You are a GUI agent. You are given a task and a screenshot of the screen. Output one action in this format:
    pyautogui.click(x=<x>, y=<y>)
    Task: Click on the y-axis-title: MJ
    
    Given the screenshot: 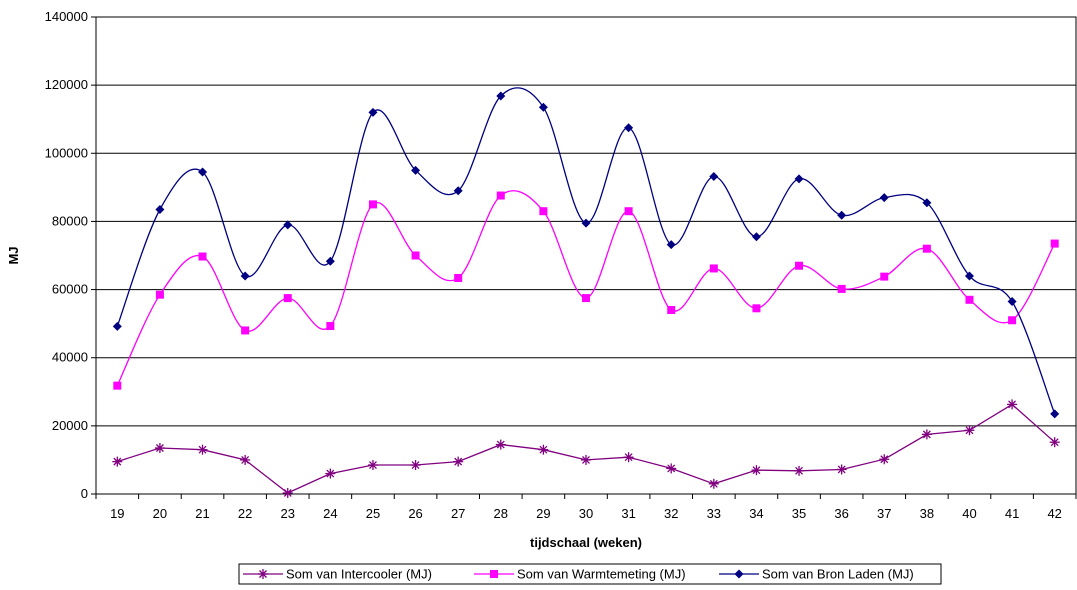 What is the action you would take?
    pyautogui.click(x=13, y=255)
    